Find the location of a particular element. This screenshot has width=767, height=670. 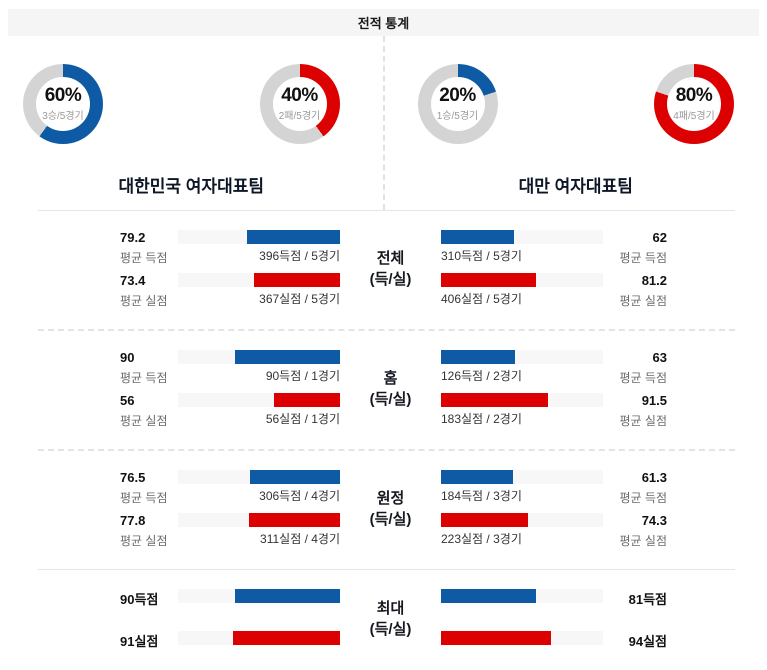

donut-row-right: 20% 1승/5경기 80% 4패/5경기 is located at coordinates (576, 104).